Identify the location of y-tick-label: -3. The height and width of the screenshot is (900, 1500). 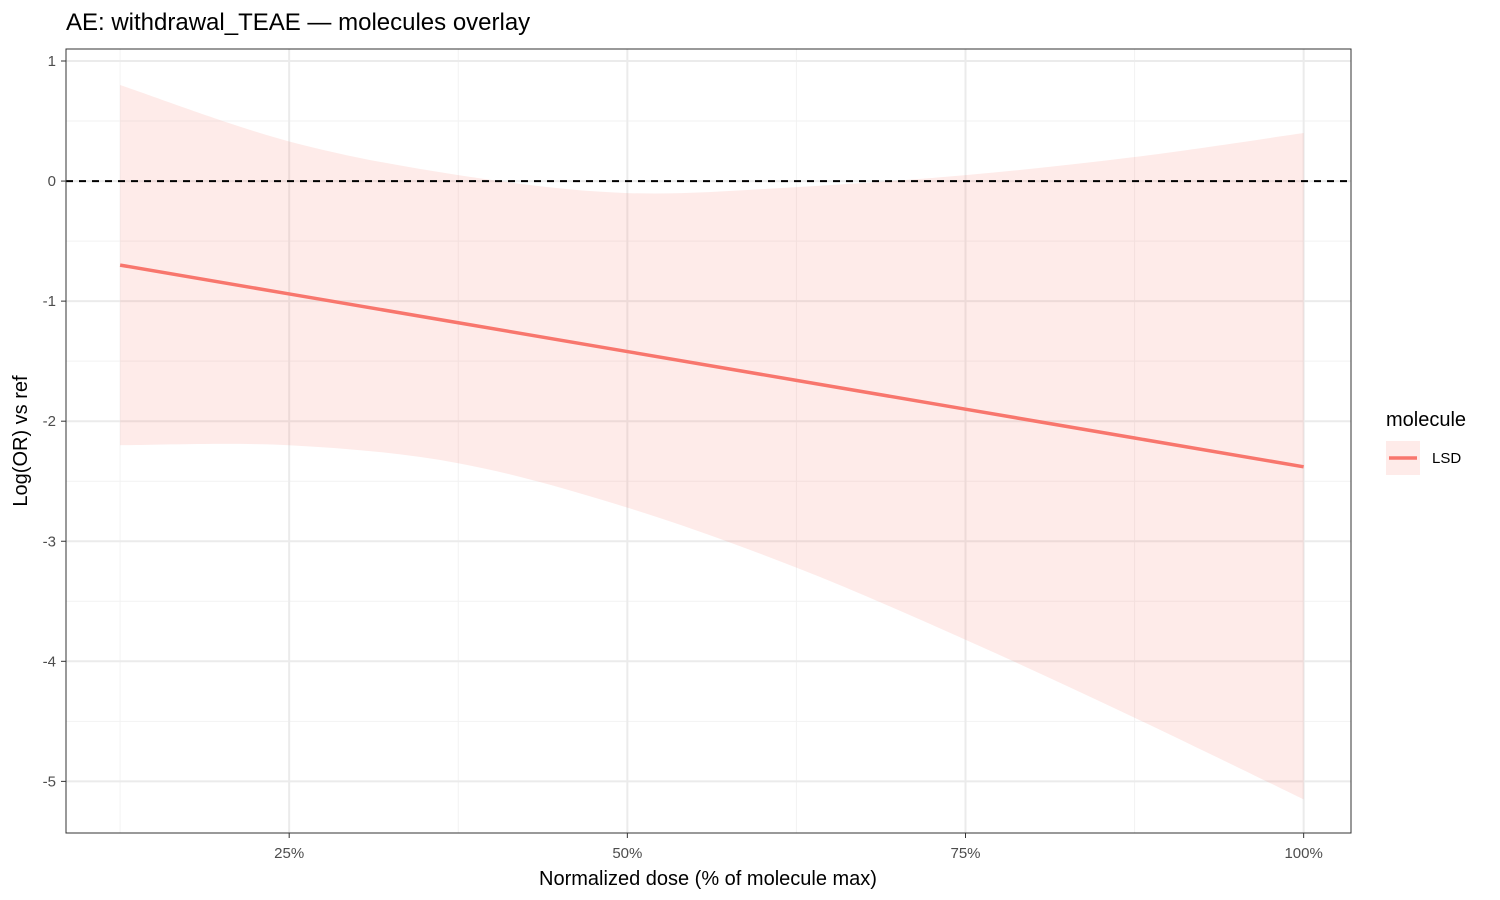
(49, 541).